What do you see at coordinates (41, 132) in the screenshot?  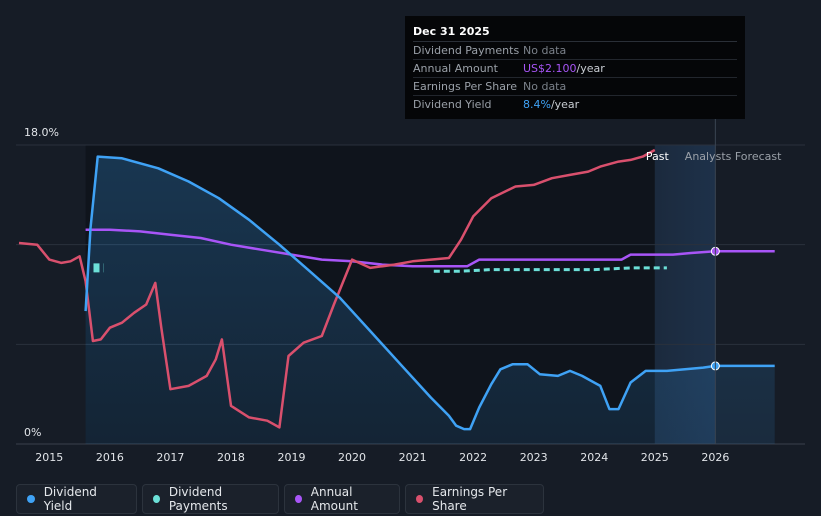 I see `y-axis-label-top: 18.0%` at bounding box center [41, 132].